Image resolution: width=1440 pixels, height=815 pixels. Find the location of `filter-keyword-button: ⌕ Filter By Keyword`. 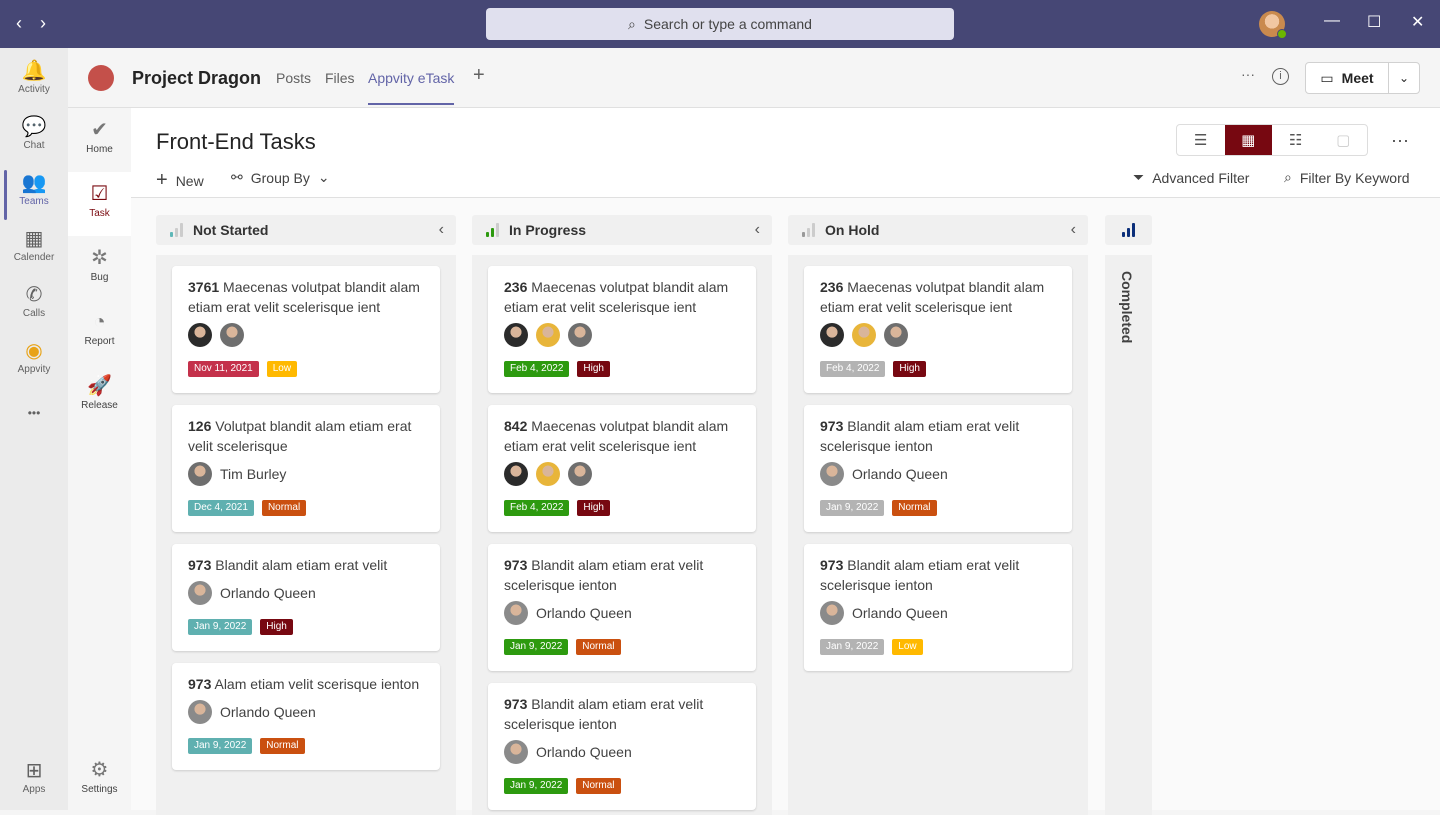

filter-keyword-button: ⌕ Filter By Keyword is located at coordinates (1347, 177).